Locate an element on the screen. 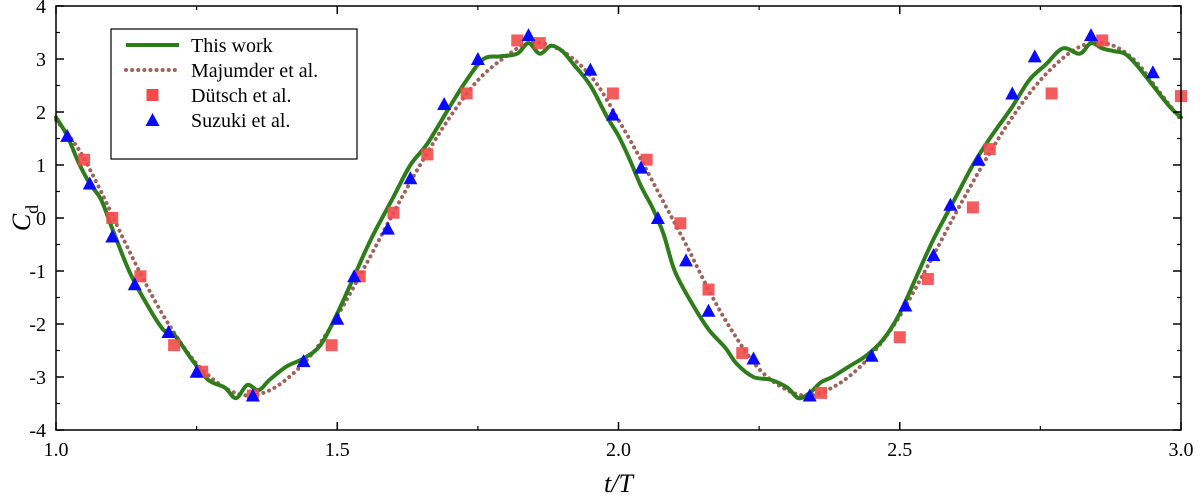 This screenshot has width=1200, height=501. x-tick-label: 1.5 is located at coordinates (337, 450).